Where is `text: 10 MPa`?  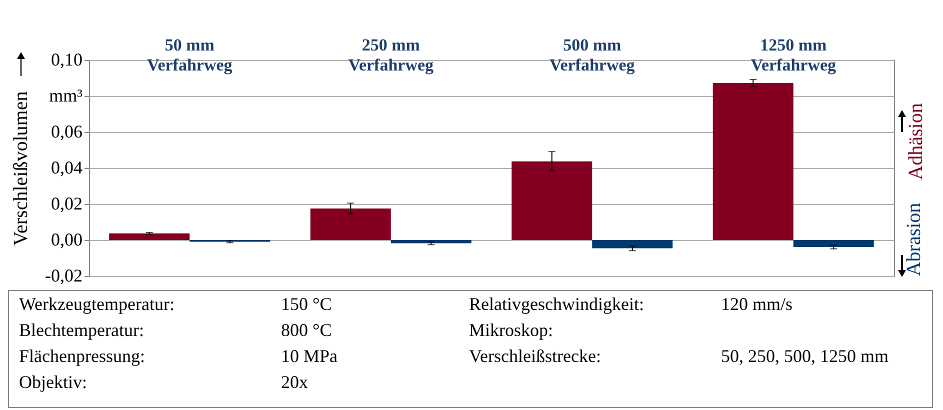
text: 10 MPa is located at coordinates (310, 357).